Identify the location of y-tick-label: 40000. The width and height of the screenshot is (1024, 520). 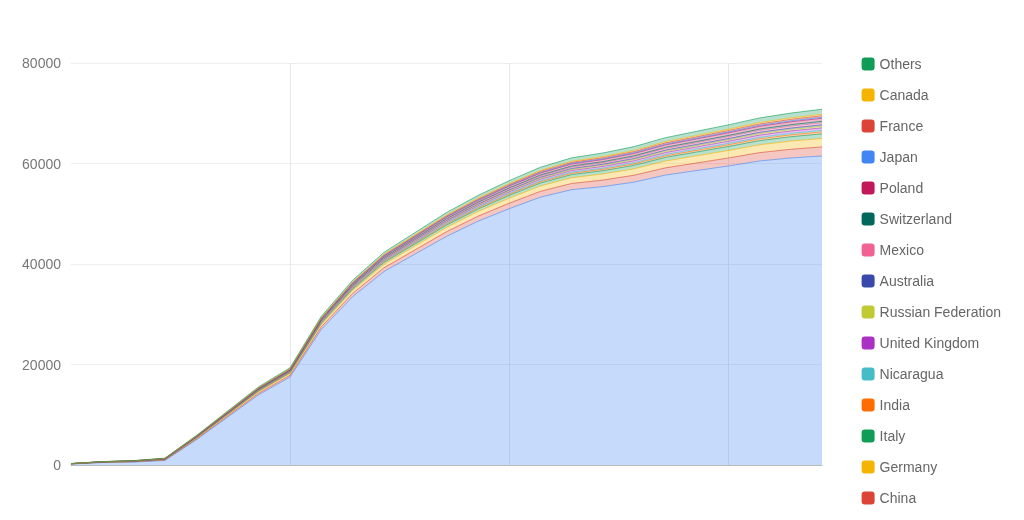
(42, 264).